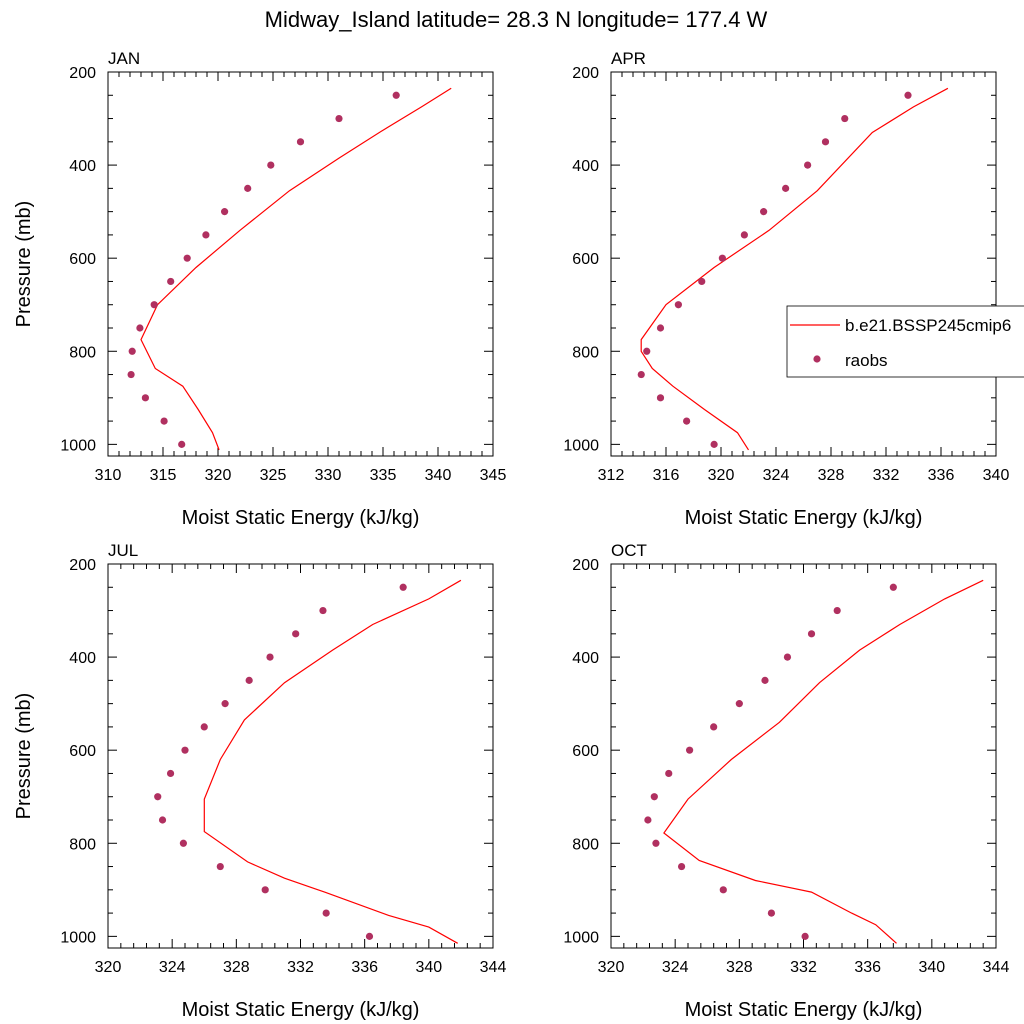  I want to click on legend-box, so click(905, 341).